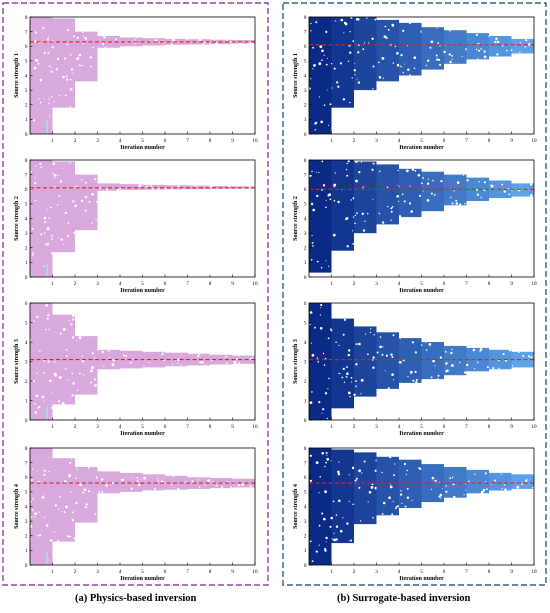 The height and width of the screenshot is (613, 550). Describe the element at coordinates (466, 284) in the screenshot. I see `x-tick-label: 7` at that location.